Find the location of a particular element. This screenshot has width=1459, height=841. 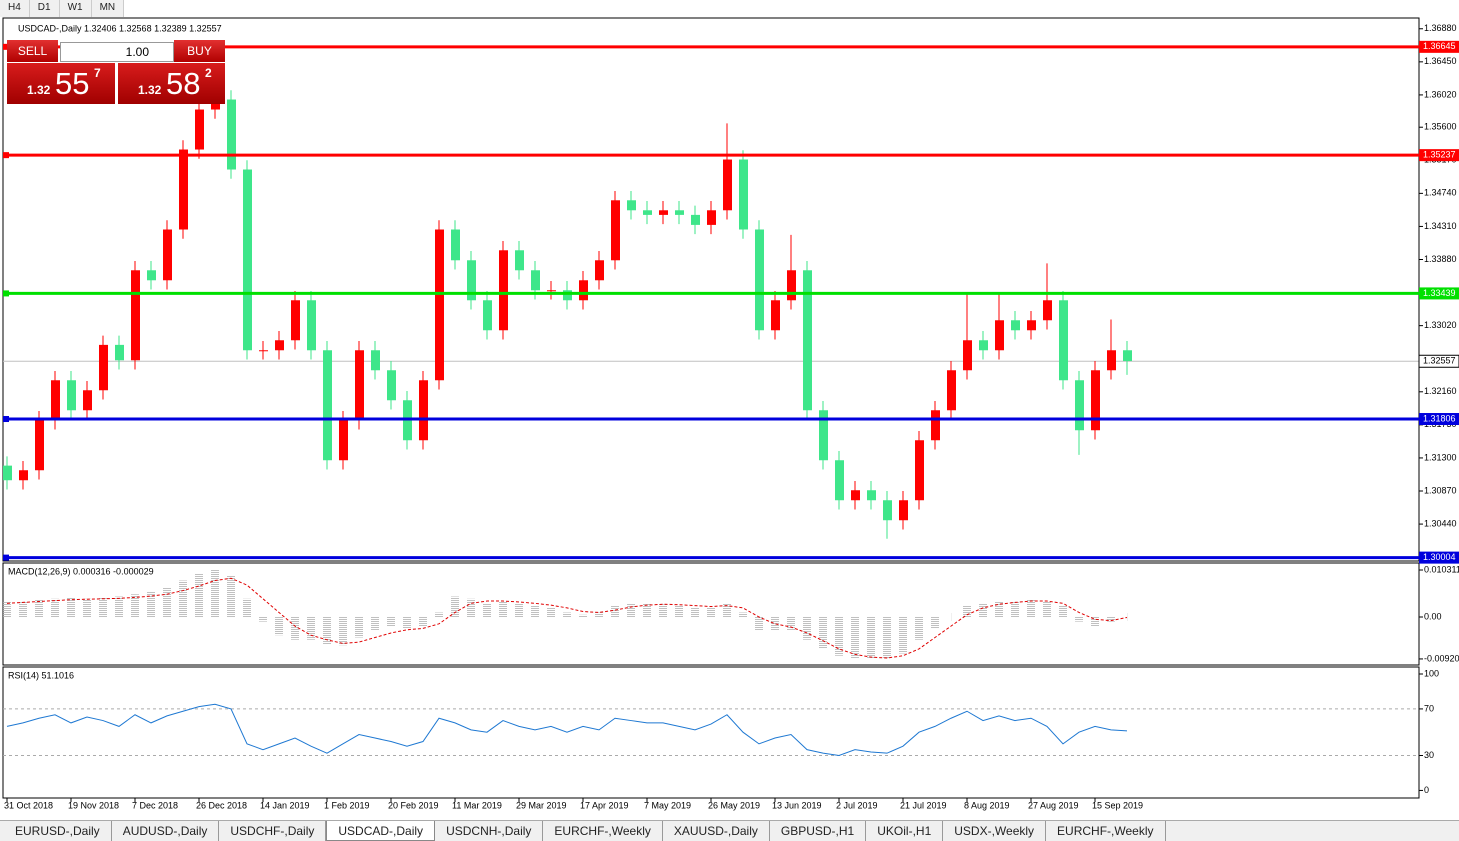

y-tick-label: 0 is located at coordinates (1426, 790).